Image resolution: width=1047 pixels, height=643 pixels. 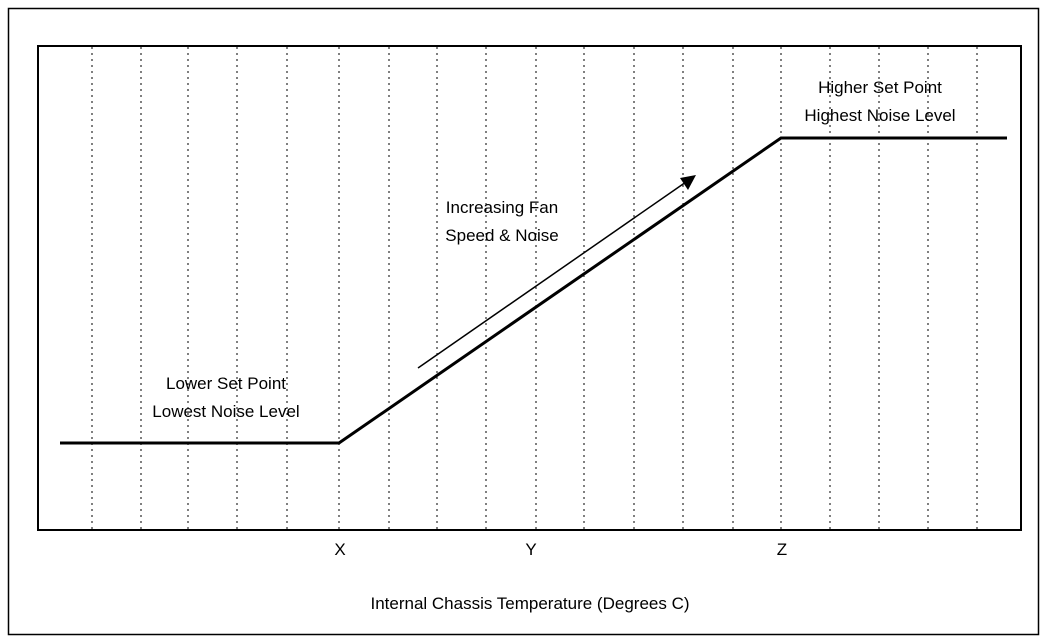 What do you see at coordinates (339, 549) in the screenshot?
I see `tick-x: X` at bounding box center [339, 549].